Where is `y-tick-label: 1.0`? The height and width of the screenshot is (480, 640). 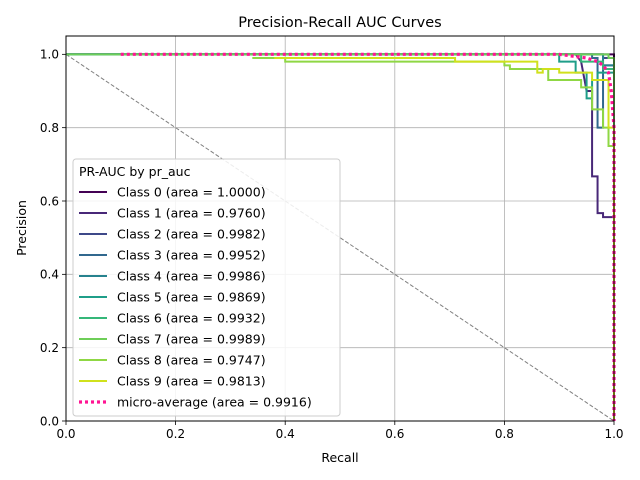
y-tick-label: 1.0 is located at coordinates (49, 55).